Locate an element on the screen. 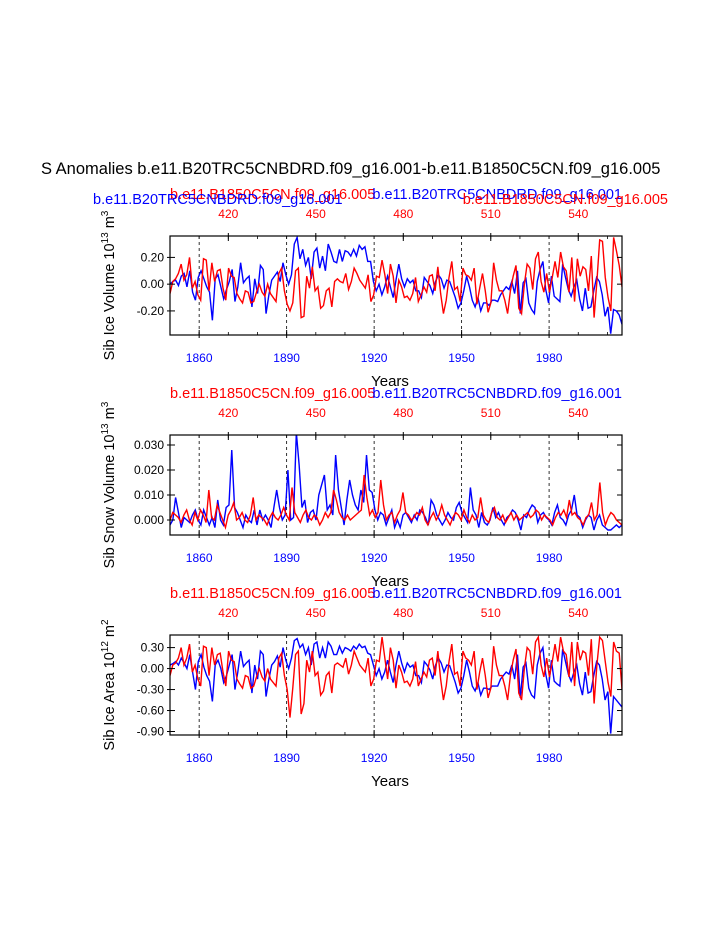 This screenshot has width=723, height=935. y-axis-label-unit-exponent: 2 is located at coordinates (105, 622).